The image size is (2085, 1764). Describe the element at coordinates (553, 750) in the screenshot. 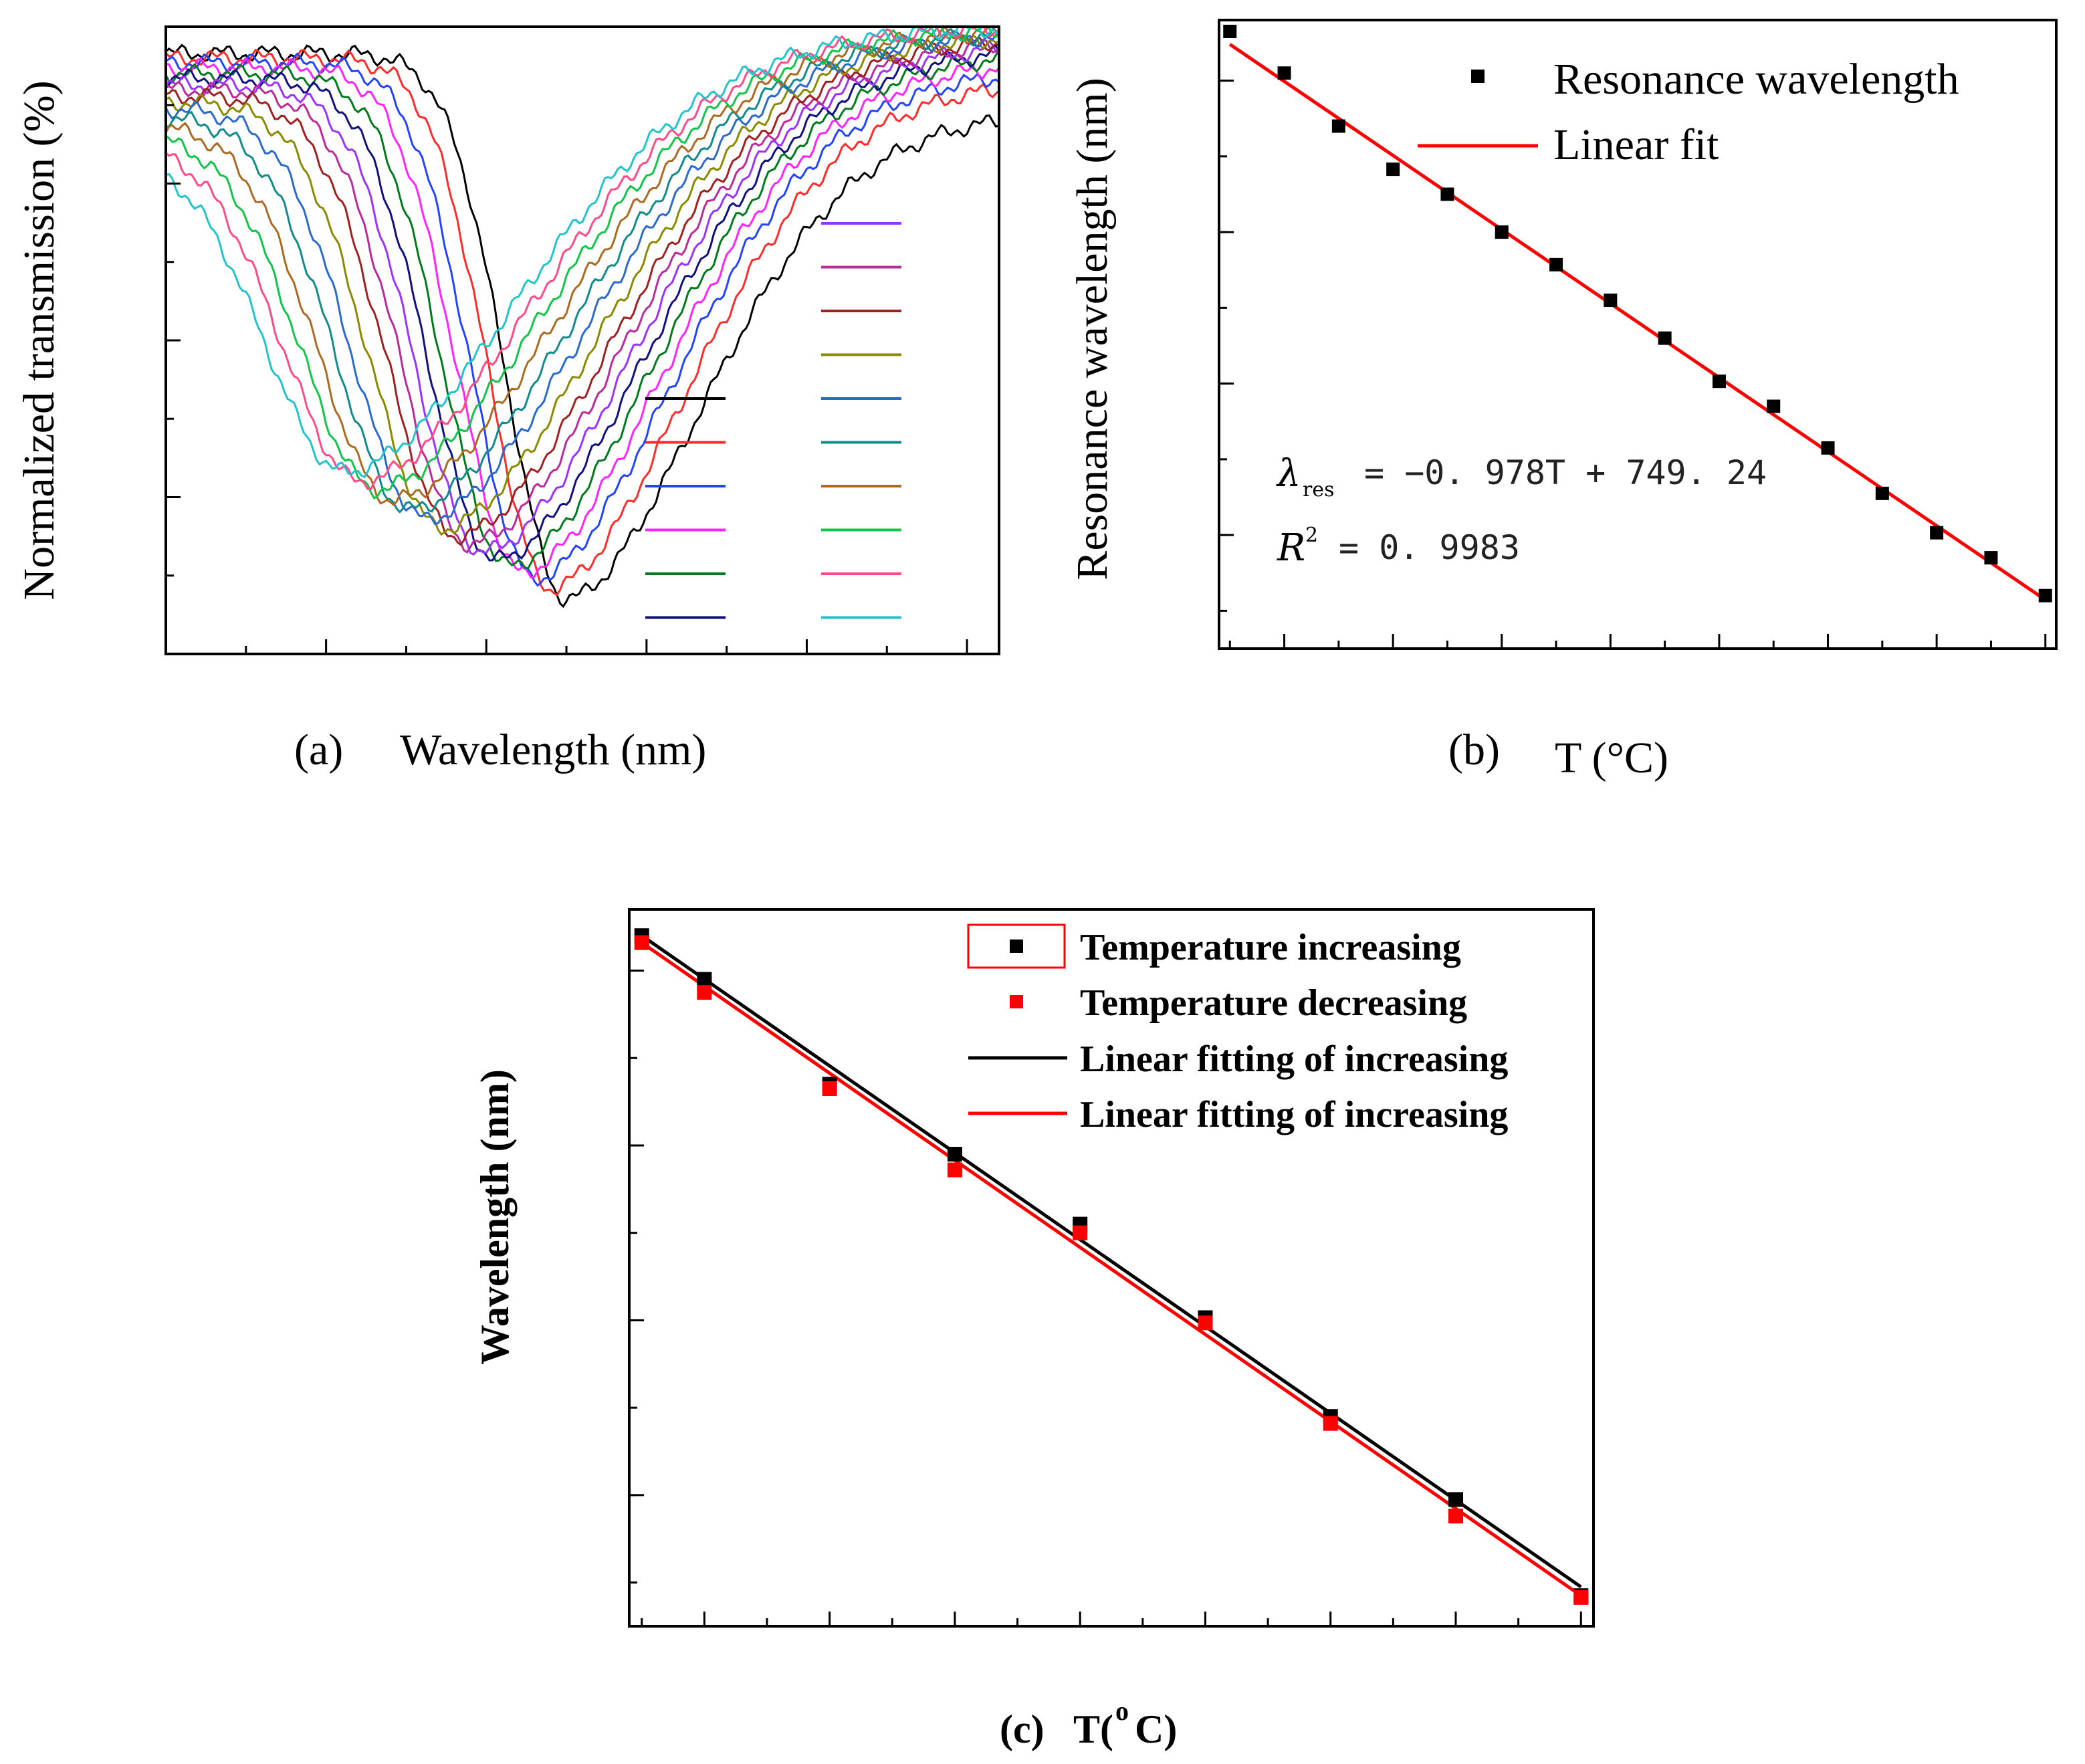

I see `panel-a-xlabel: Wavelength (nm)` at that location.